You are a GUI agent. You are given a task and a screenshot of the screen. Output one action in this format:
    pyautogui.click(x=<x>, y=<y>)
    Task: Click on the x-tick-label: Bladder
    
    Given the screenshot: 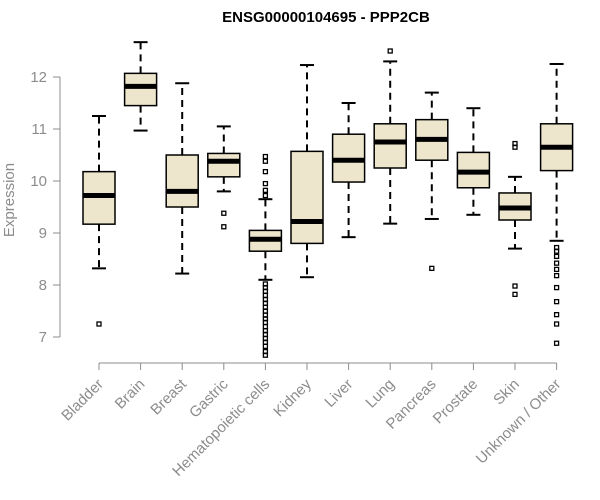 What is the action you would take?
    pyautogui.click(x=82, y=400)
    